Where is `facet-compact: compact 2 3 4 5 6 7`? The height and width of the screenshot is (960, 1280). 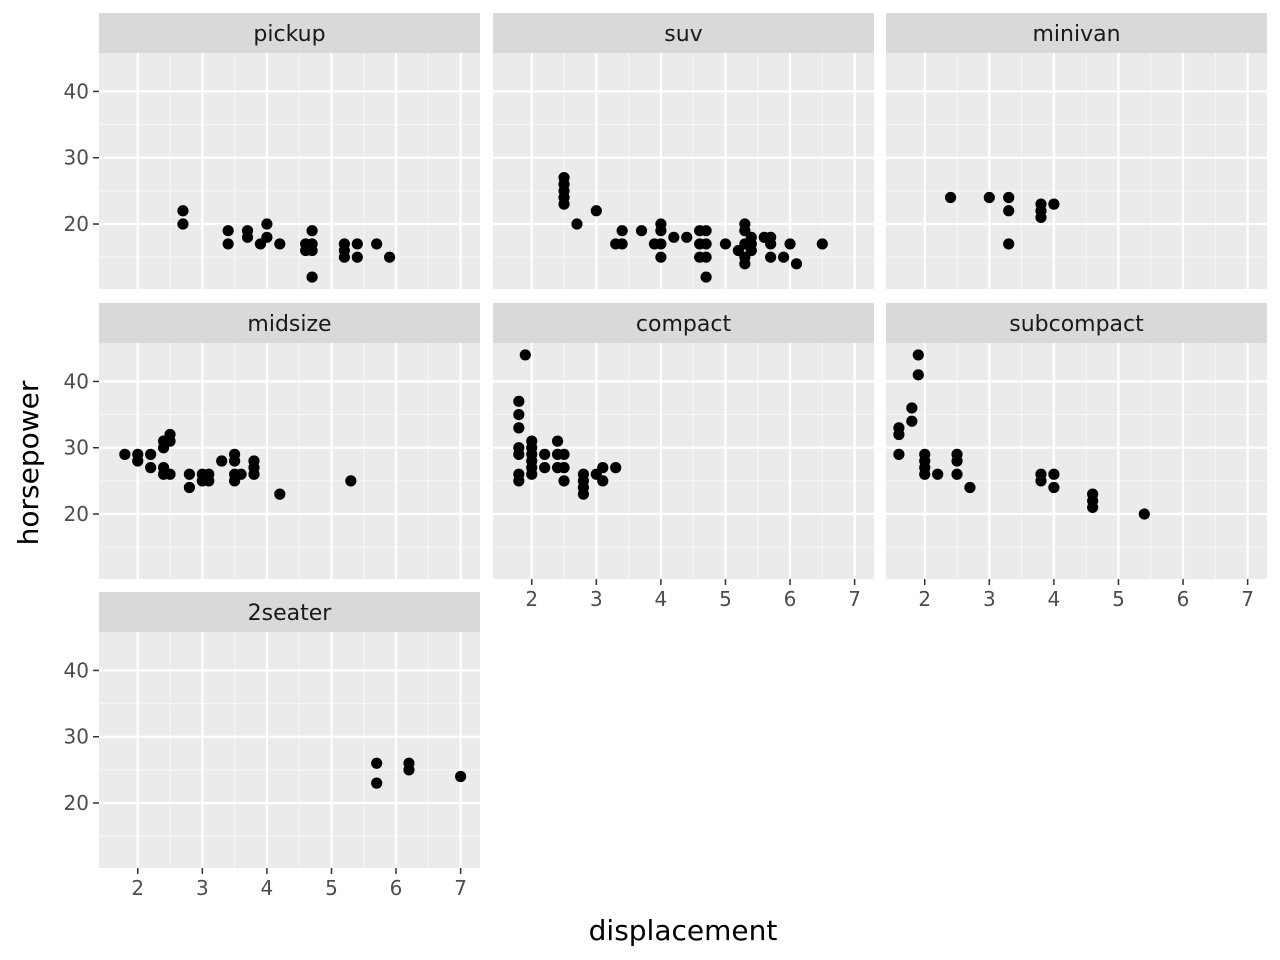
facet-compact: compact 2 3 4 5 6 7 is located at coordinates (683, 457).